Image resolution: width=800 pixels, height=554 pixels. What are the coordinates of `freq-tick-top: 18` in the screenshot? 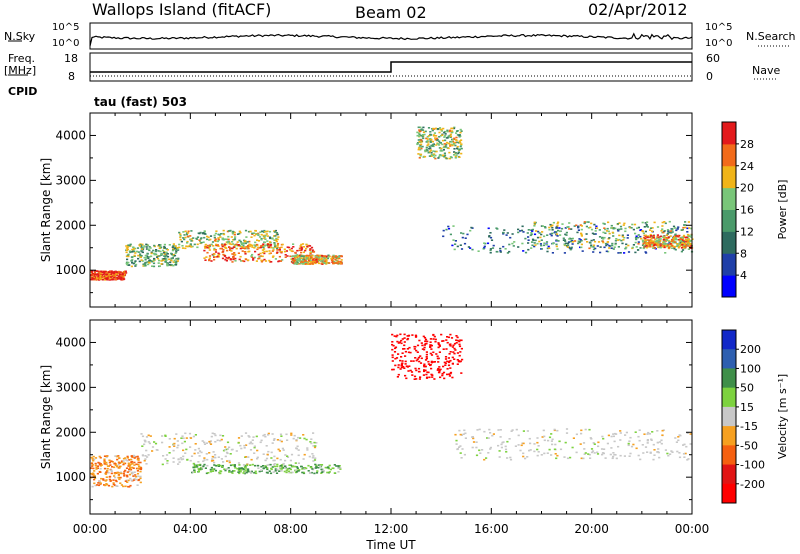 It's located at (71, 58).